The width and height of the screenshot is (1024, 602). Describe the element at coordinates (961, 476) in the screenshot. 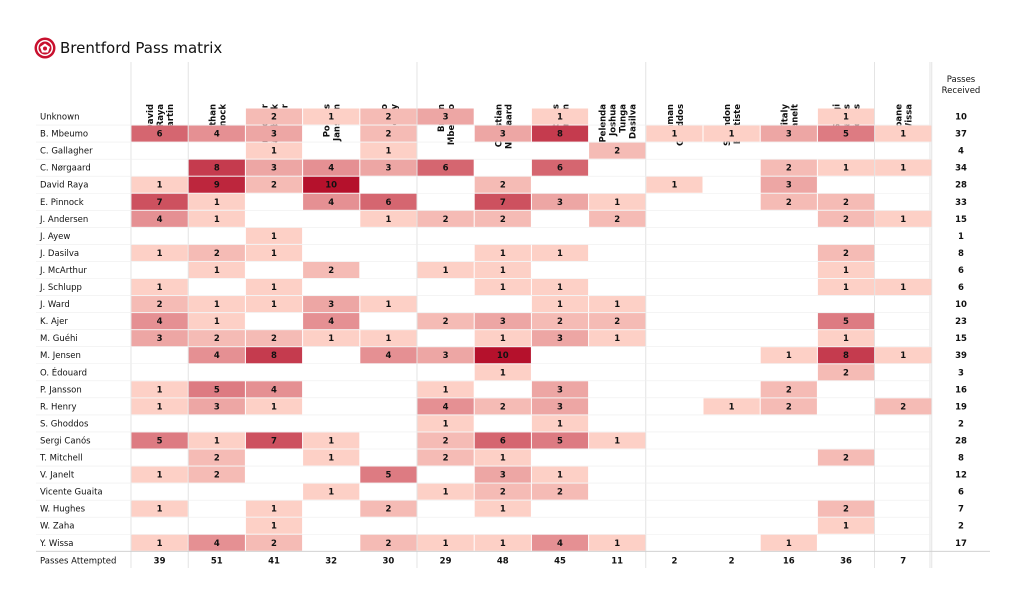

I see `passes-received-value: 12` at that location.